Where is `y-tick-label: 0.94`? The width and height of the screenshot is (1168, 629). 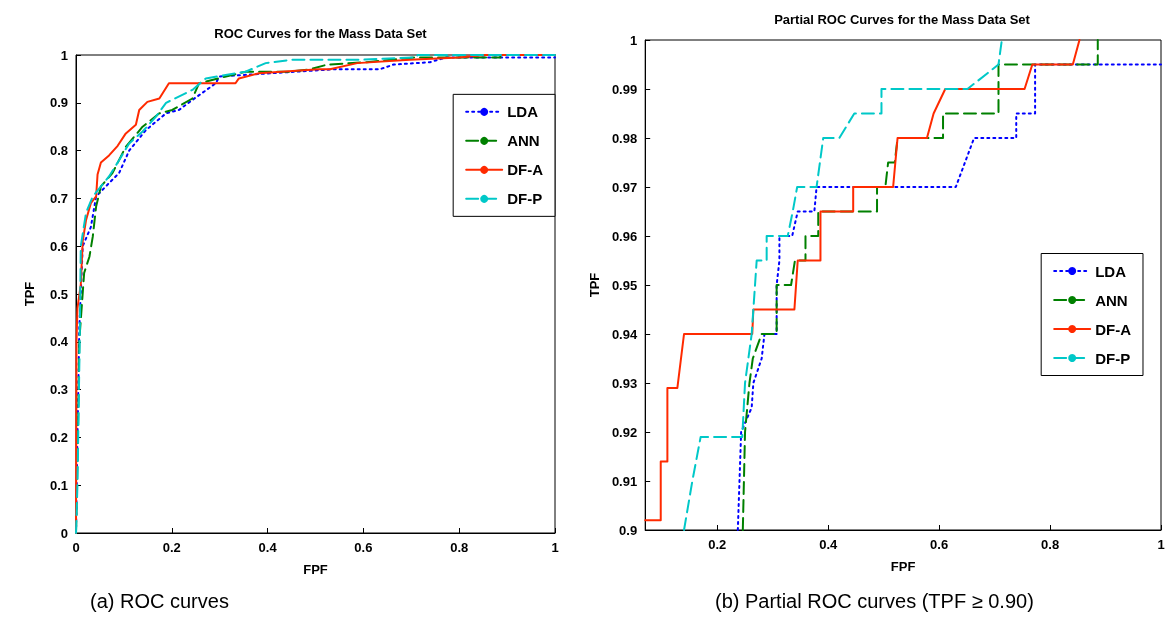 y-tick-label: 0.94 is located at coordinates (624, 334).